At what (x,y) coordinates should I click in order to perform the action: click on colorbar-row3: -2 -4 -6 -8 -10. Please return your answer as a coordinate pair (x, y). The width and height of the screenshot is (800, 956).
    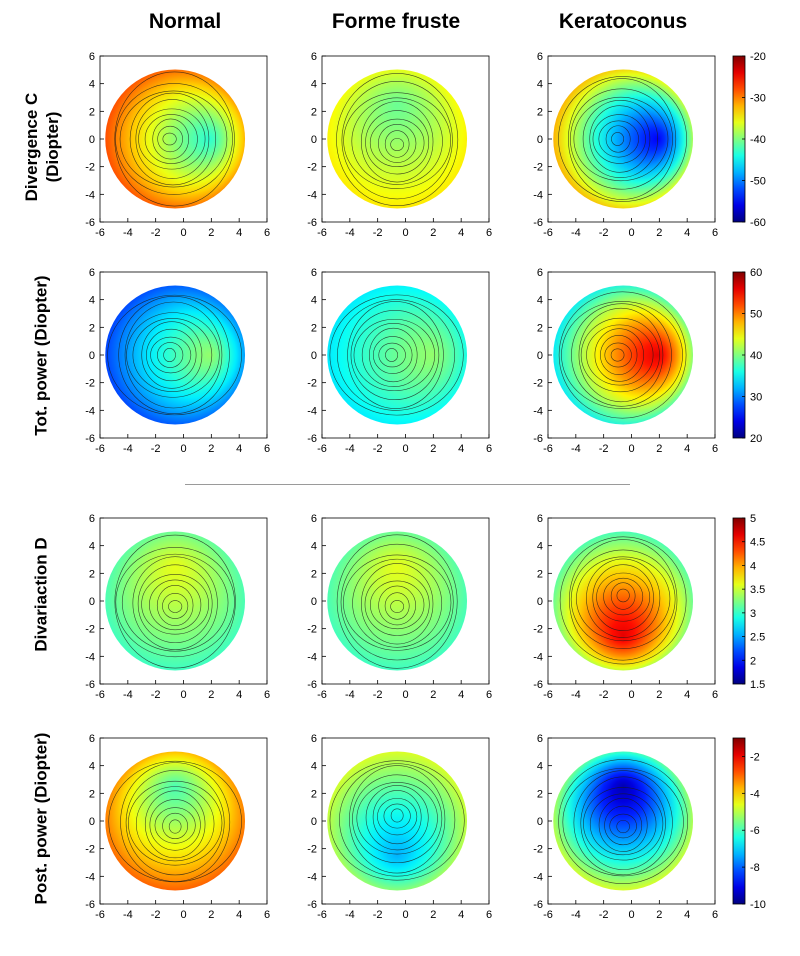
    Looking at the image, I should click on (749, 824).